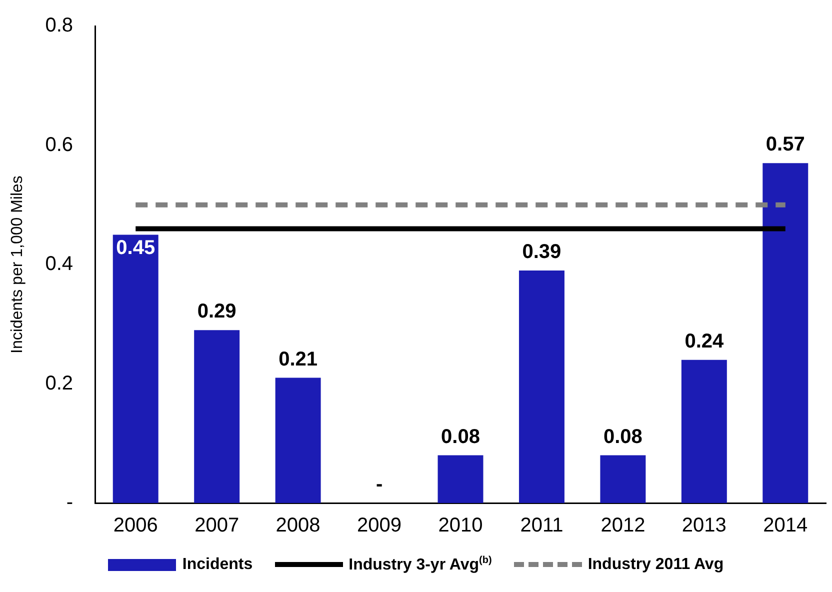 This screenshot has width=832, height=592. What do you see at coordinates (59, 383) in the screenshot?
I see `y-tick-label: 0.2` at bounding box center [59, 383].